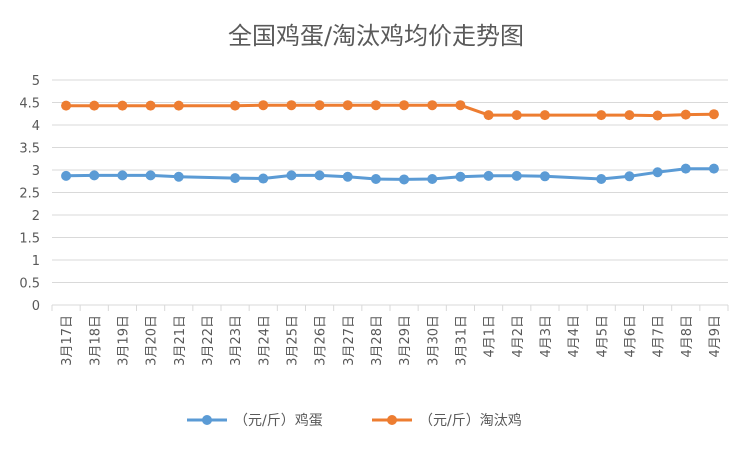 Image resolution: width=752 pixels, height=452 pixels. What do you see at coordinates (67, 340) in the screenshot?
I see `x-tick-label: 3月17日` at bounding box center [67, 340].